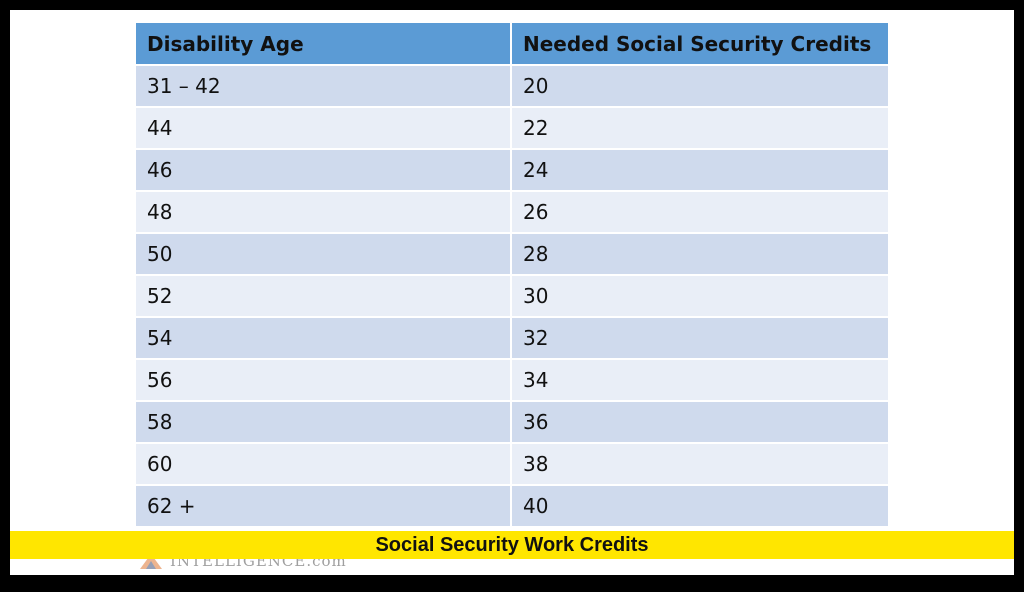 This screenshot has height=592, width=1024. What do you see at coordinates (699, 464) in the screenshot?
I see `cell-credits: 38` at bounding box center [699, 464].